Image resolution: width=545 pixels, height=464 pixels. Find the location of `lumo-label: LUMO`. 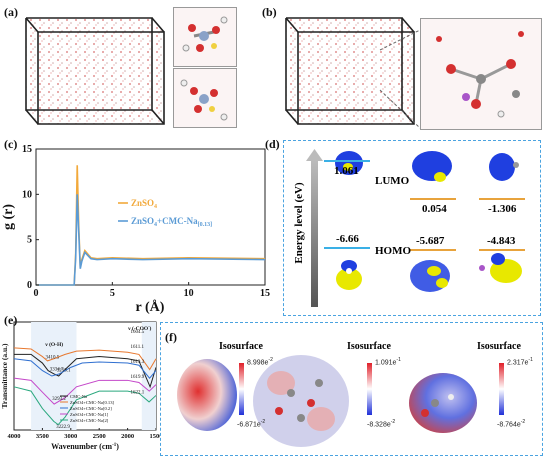

lumo-label: LUMO is located at coordinates (392, 181).